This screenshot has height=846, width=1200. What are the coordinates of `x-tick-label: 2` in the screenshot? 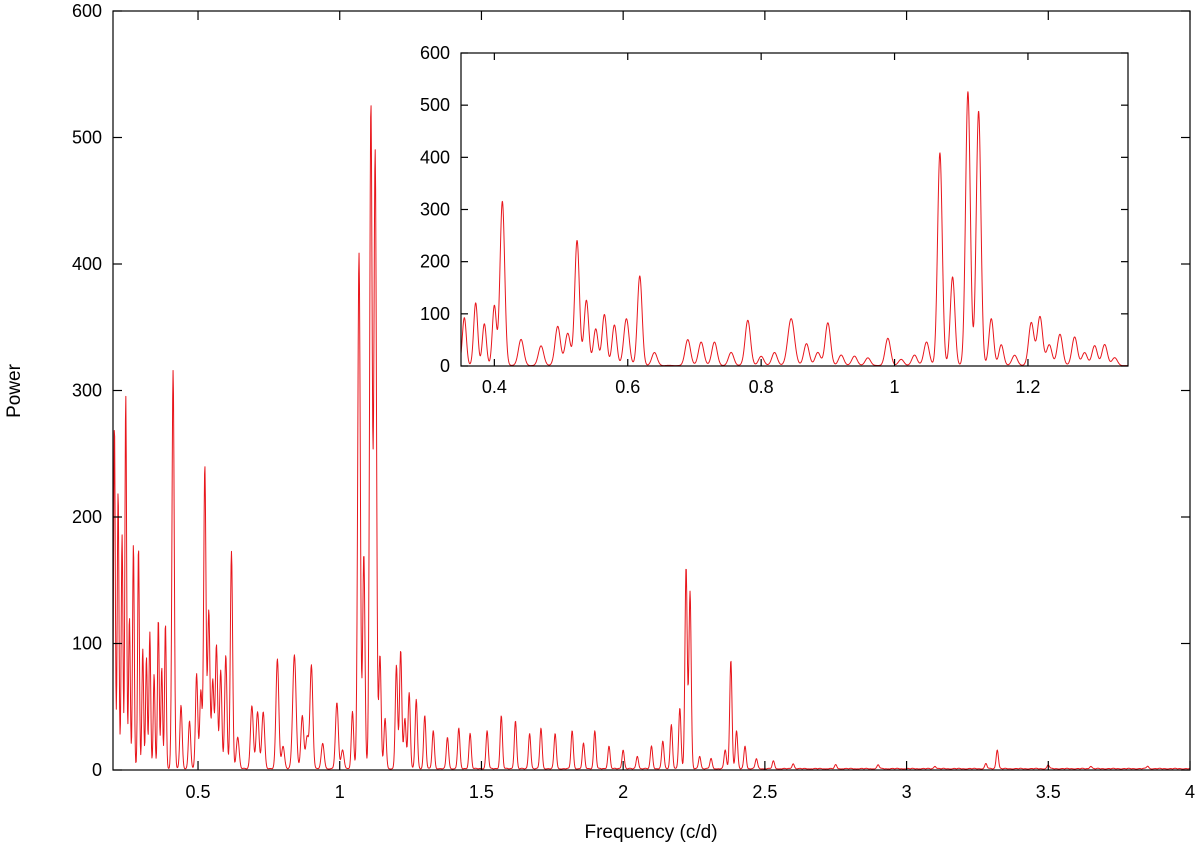 It's located at (623, 792).